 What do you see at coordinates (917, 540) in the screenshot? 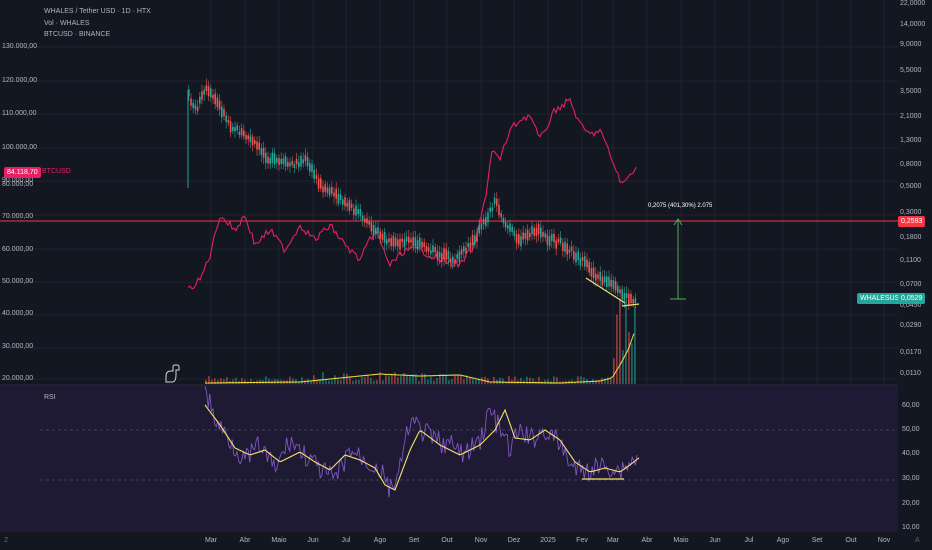
I see `auto-scale-button: A` at bounding box center [917, 540].